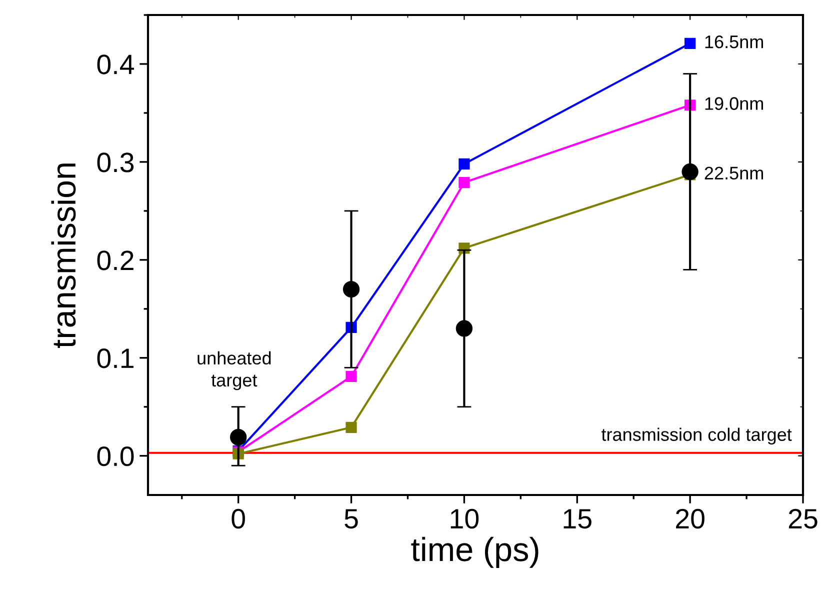  What do you see at coordinates (734, 41) in the screenshot?
I see `series-label: 16.5nm` at bounding box center [734, 41].